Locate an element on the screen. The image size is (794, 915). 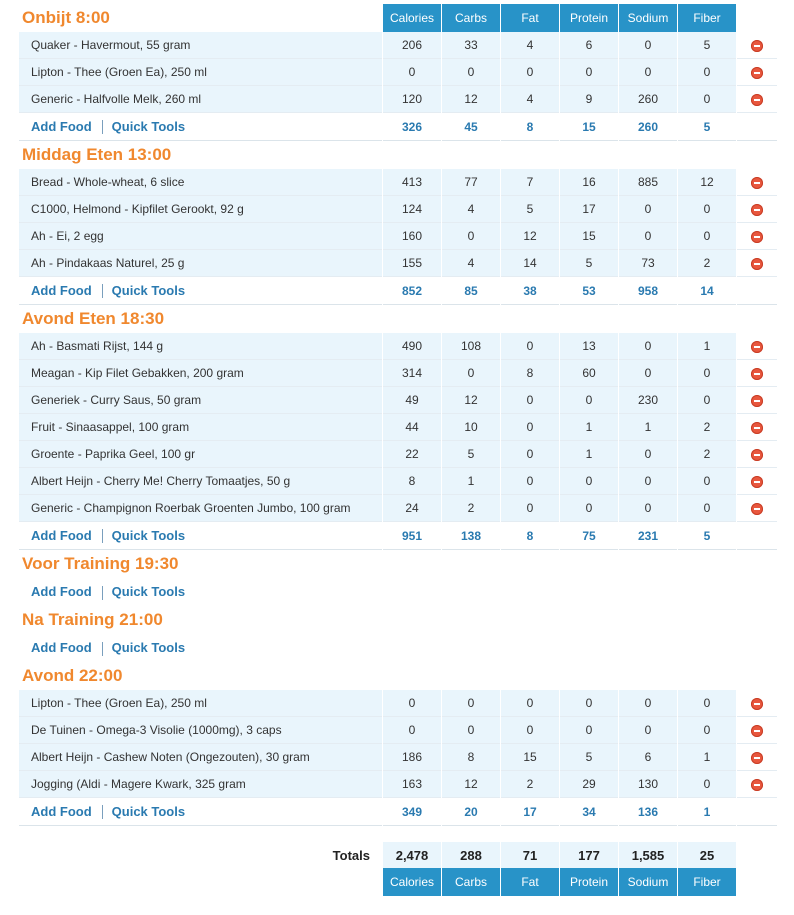
meal-total-carbs: 20 is located at coordinates (471, 812).